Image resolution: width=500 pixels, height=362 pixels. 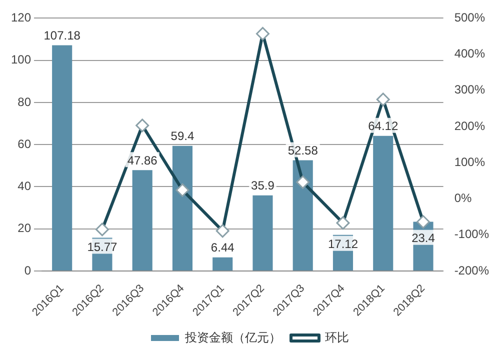 What do you see at coordinates (337, 337) in the screenshot?
I see `legend-label: 环比` at bounding box center [337, 337].